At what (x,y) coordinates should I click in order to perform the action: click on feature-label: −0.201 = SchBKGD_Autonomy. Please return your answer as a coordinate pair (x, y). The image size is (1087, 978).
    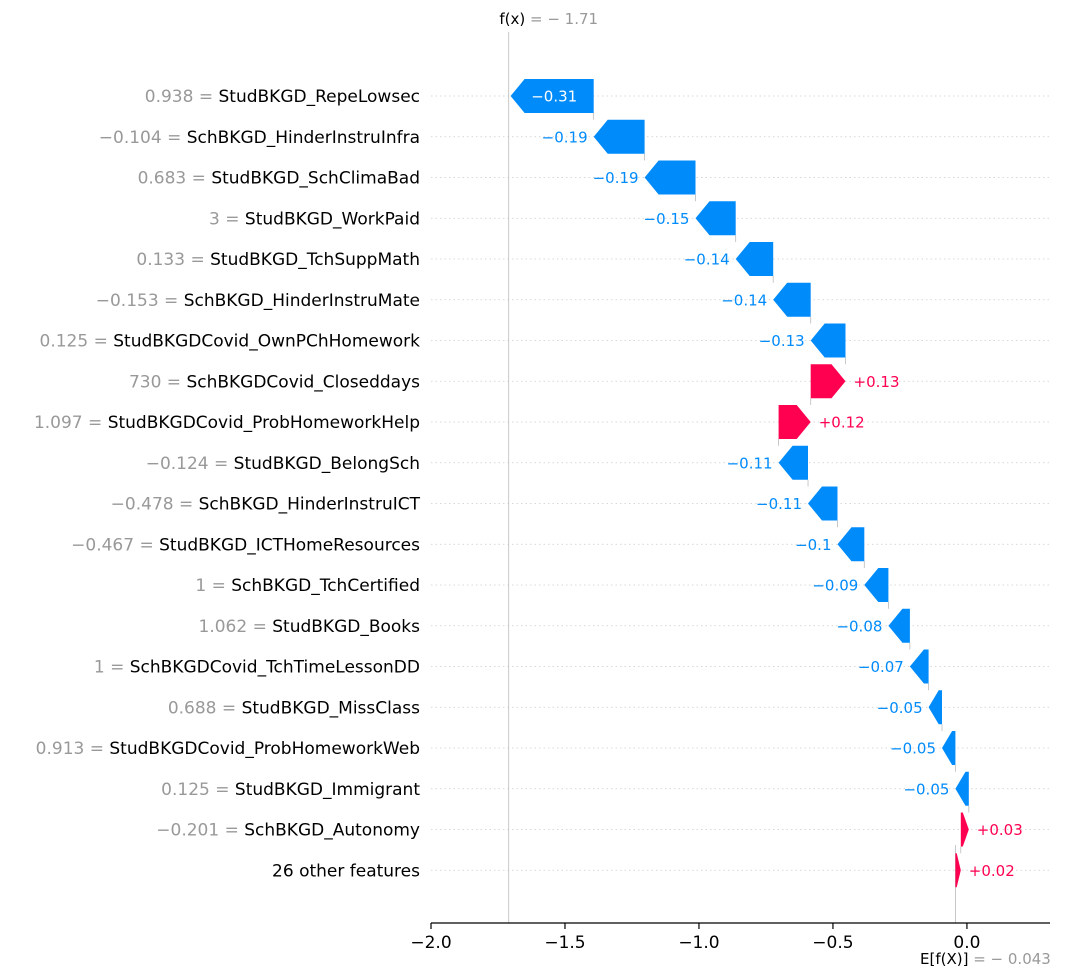
    Looking at the image, I should click on (288, 831).